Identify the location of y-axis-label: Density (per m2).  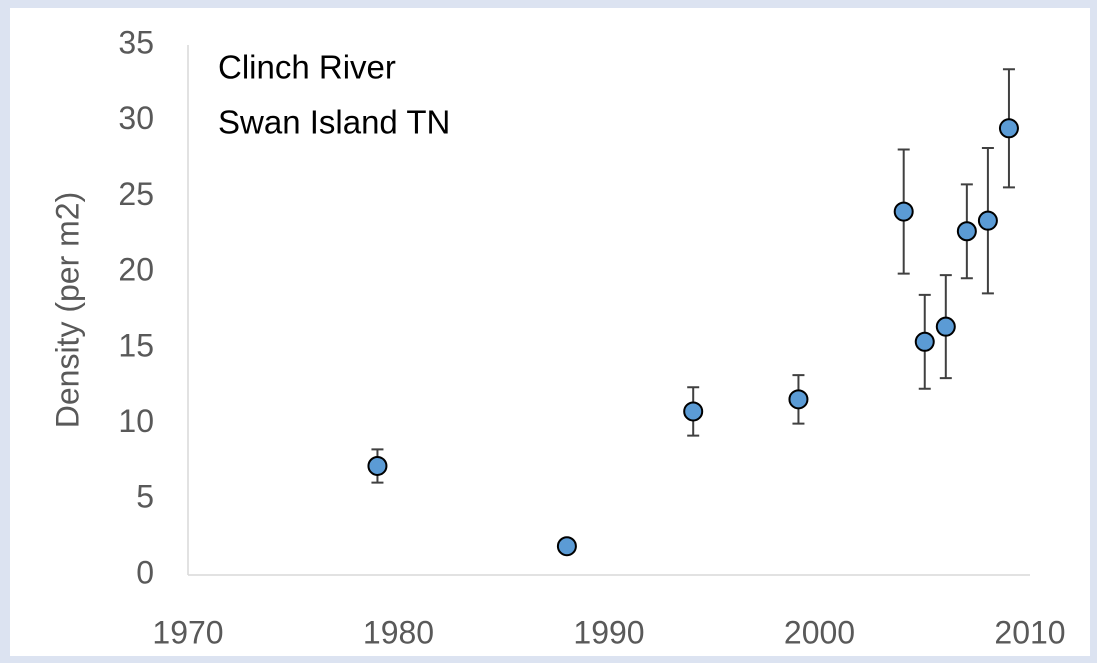
(67, 310).